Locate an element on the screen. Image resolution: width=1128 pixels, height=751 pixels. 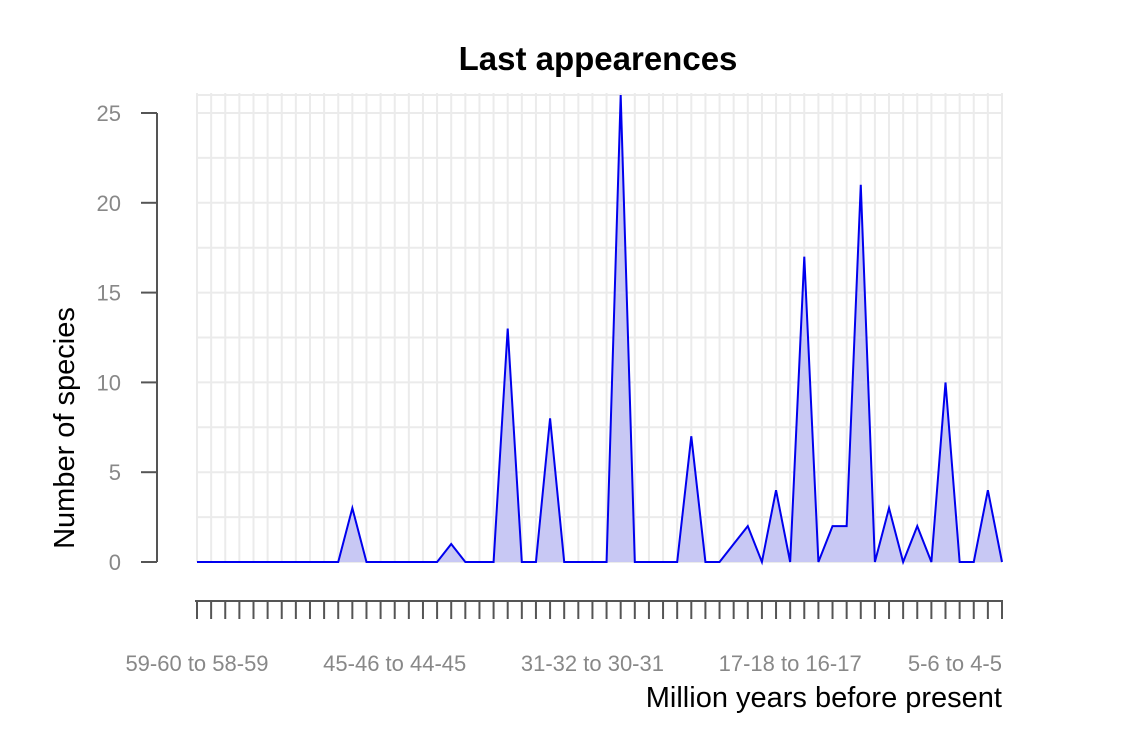
y-tick-label: 10 is located at coordinates (109, 382).